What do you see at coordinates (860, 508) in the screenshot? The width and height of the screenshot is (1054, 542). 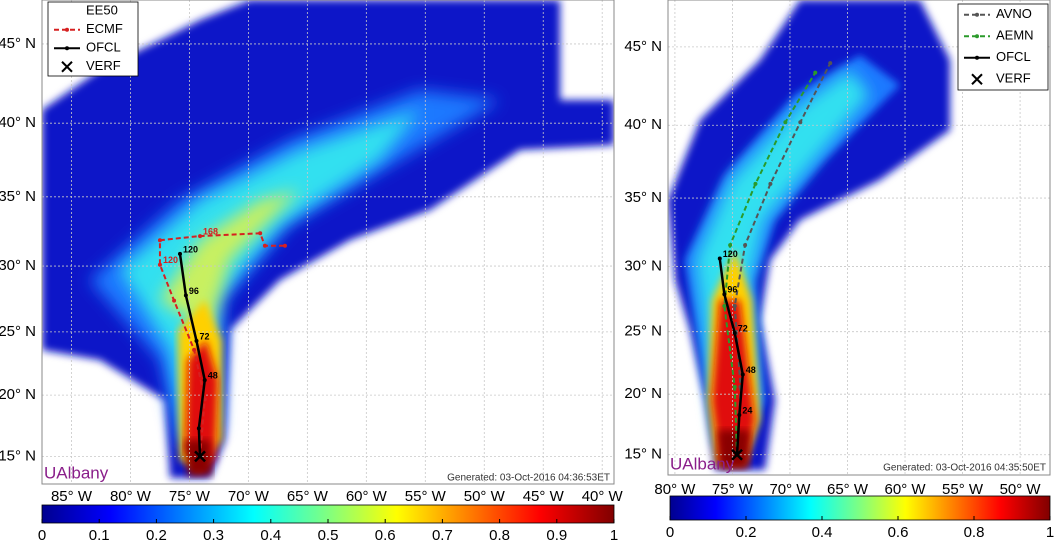 I see `colorbar` at bounding box center [860, 508].